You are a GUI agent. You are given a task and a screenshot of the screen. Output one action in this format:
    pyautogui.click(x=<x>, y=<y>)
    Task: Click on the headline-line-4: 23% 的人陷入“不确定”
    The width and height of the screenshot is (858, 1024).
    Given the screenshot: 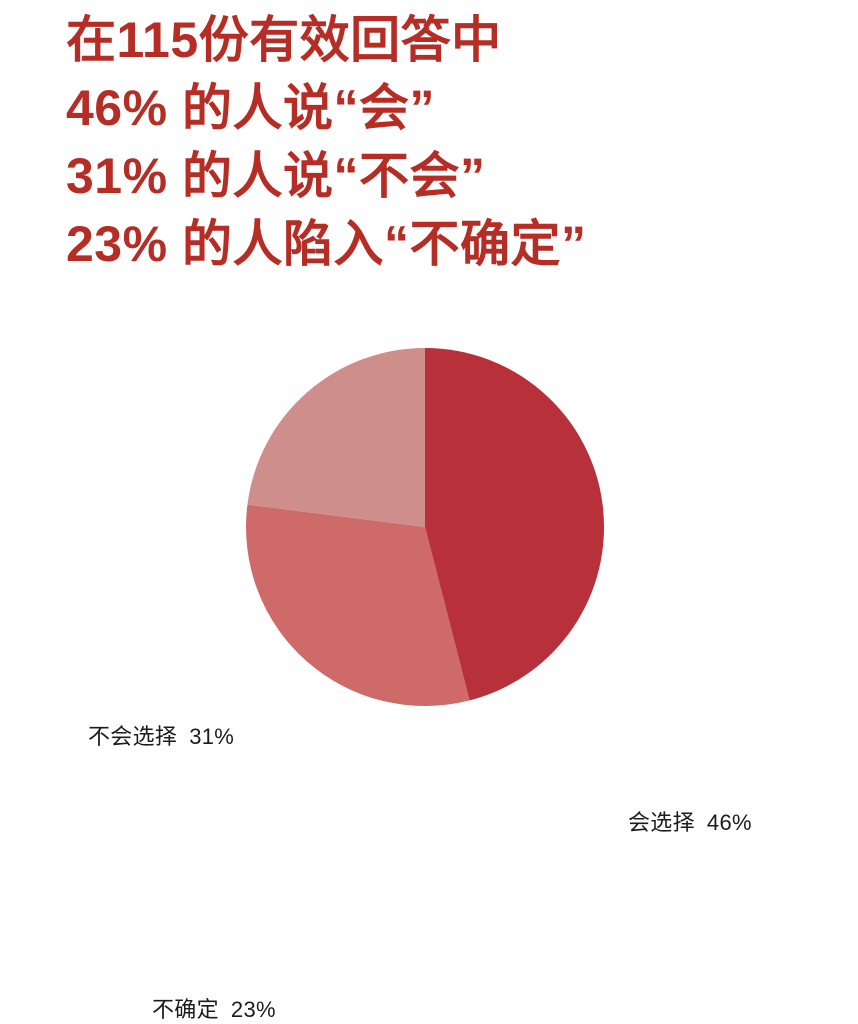 What is the action you would take?
    pyautogui.click(x=326, y=244)
    